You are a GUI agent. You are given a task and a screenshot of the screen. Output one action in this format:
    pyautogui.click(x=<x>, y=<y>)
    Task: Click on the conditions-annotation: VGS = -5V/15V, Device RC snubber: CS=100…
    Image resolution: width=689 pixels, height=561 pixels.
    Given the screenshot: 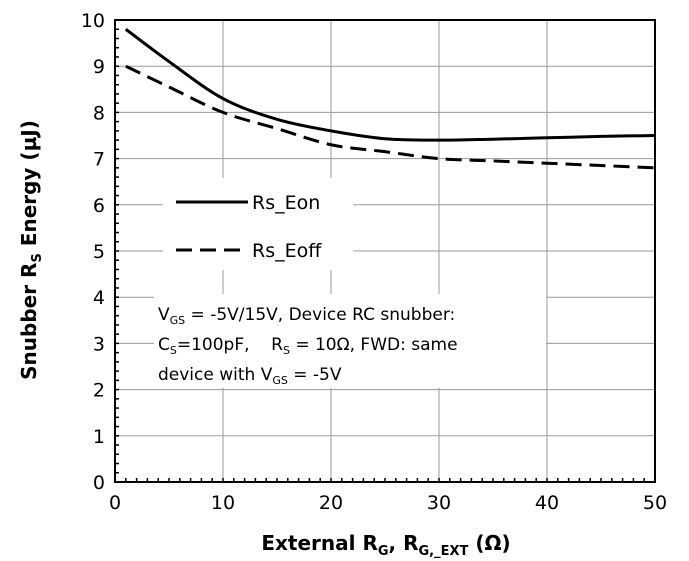 What is the action you would take?
    pyautogui.click(x=350, y=341)
    